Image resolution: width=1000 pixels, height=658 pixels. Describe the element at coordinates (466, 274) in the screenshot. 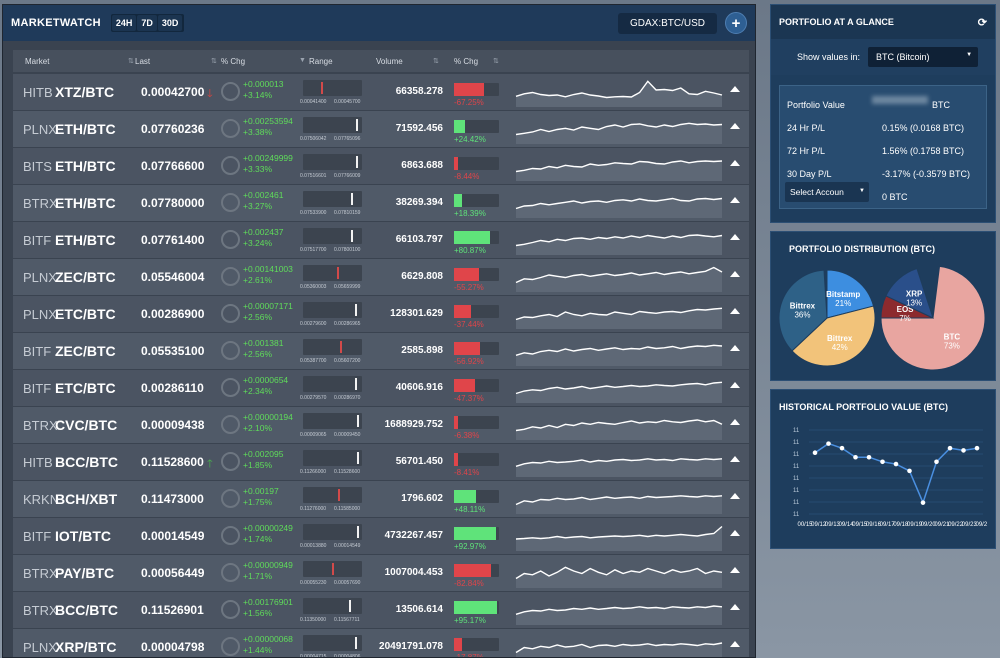

I see `volume-change-fill` at that location.